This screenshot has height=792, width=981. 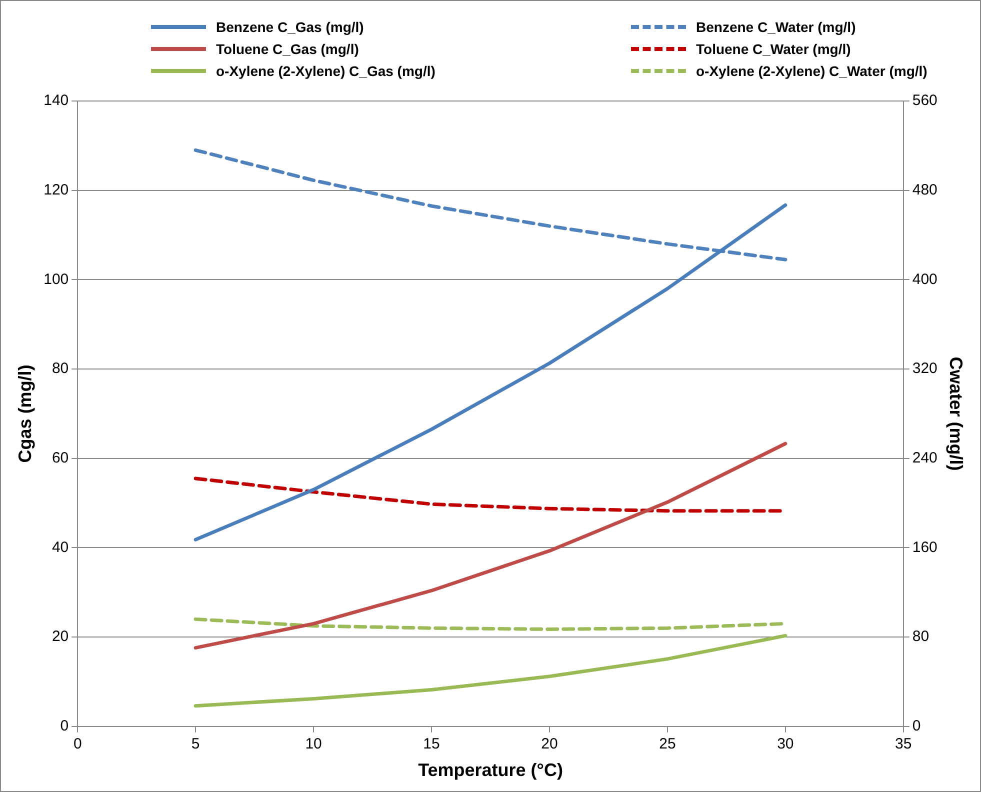 What do you see at coordinates (925, 369) in the screenshot?
I see `y2-tick-label: 320` at bounding box center [925, 369].